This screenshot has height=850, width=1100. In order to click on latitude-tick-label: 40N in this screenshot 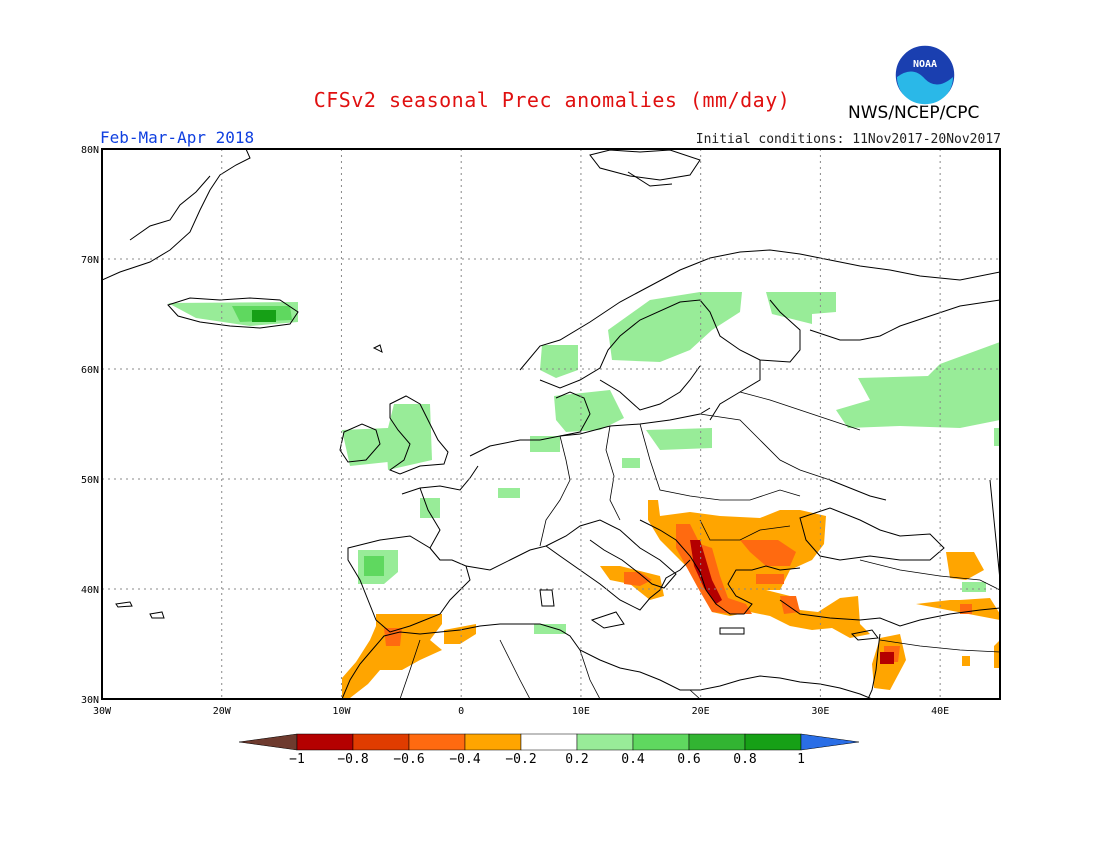, I will do `click(90, 590)`.